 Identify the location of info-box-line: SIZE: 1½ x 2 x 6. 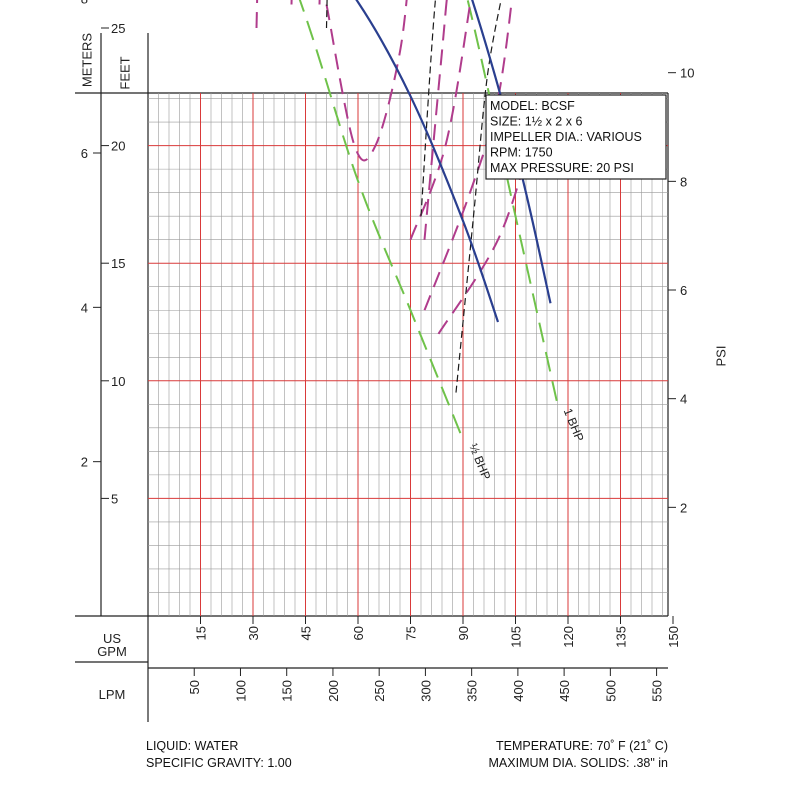
(536, 122).